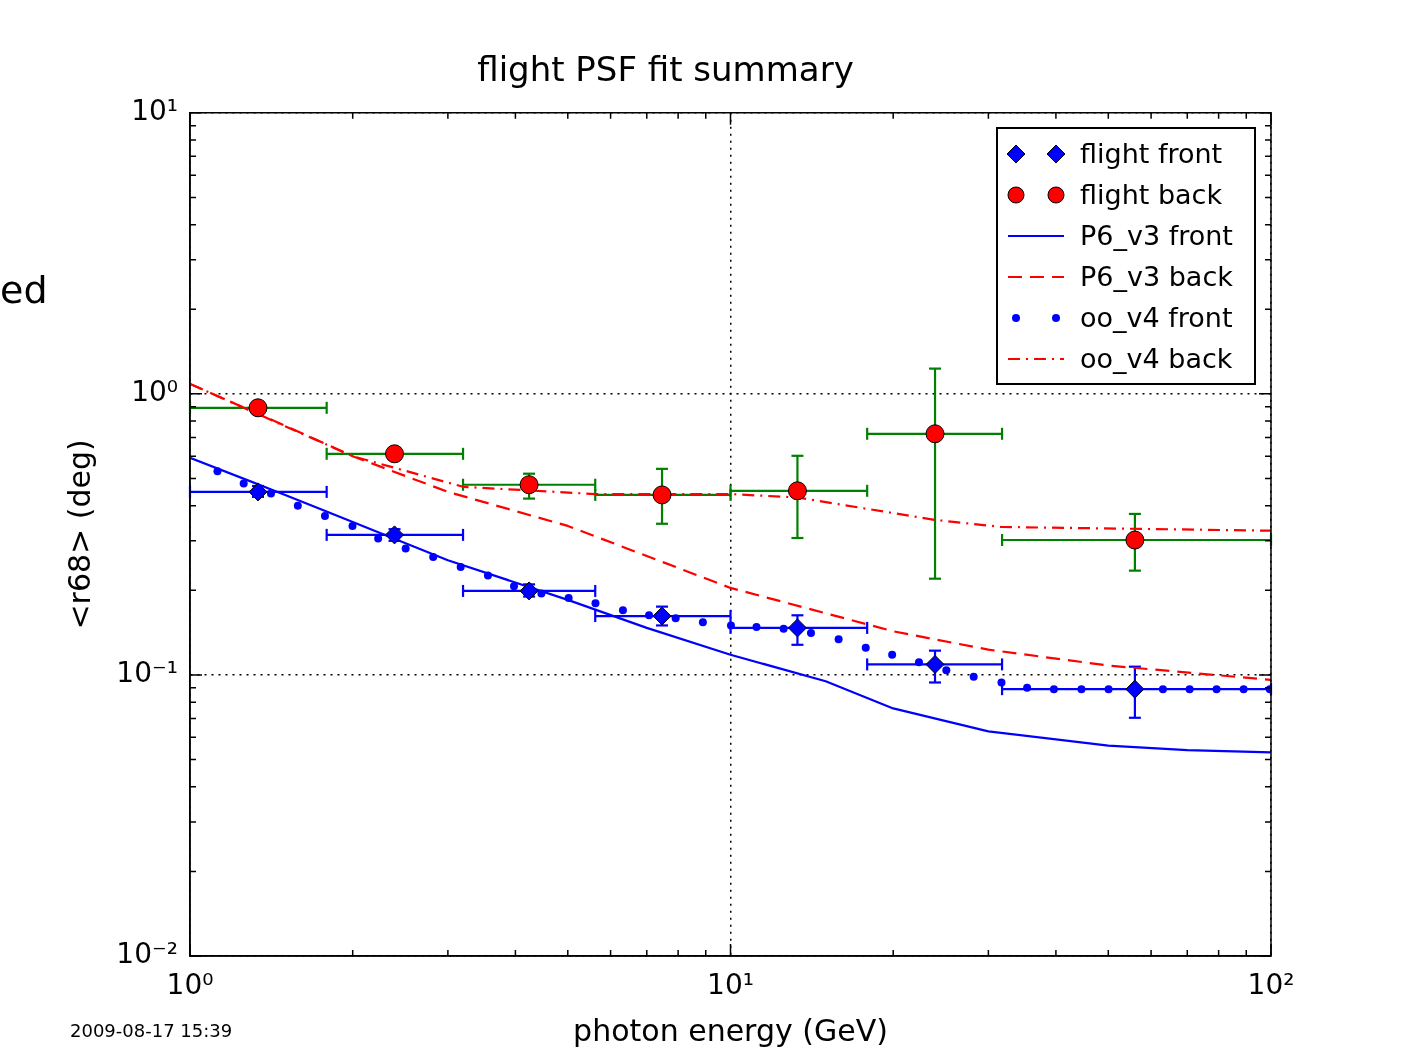 The height and width of the screenshot is (1055, 1414). What do you see at coordinates (1156, 317) in the screenshot?
I see `legend-label: oo_v4 front` at bounding box center [1156, 317].